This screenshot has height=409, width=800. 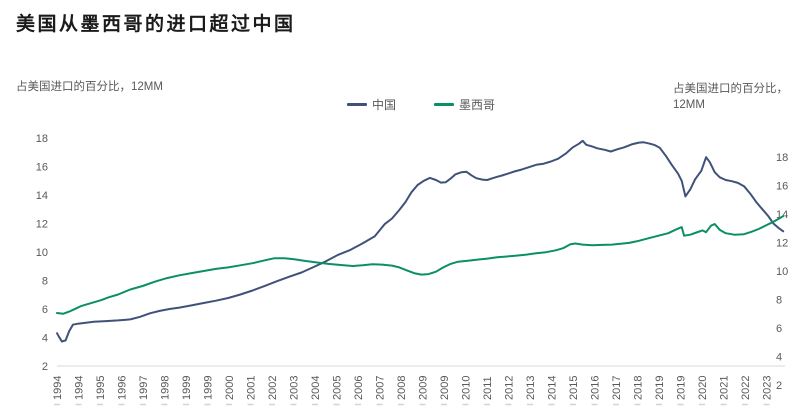 I want to click on x-axis-tick-label: 2013, so click(x=531, y=388).